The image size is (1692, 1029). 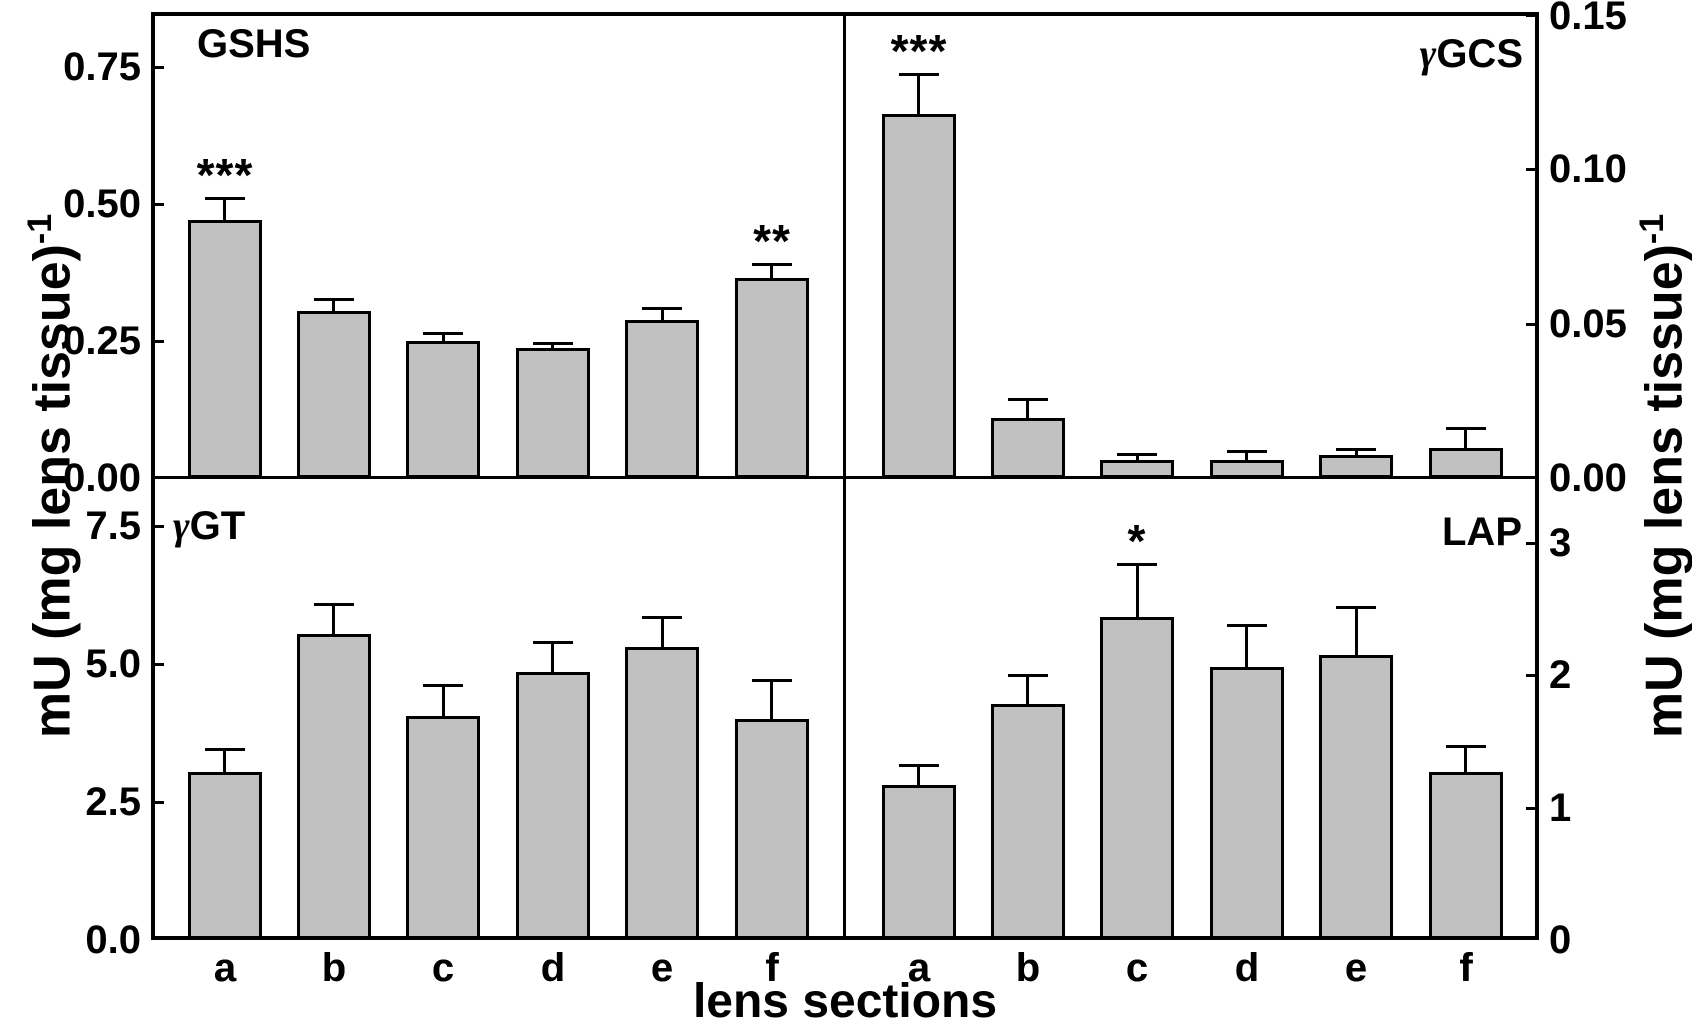 I want to click on y-tick-label-2.5: 2.5, so click(x=113, y=802).